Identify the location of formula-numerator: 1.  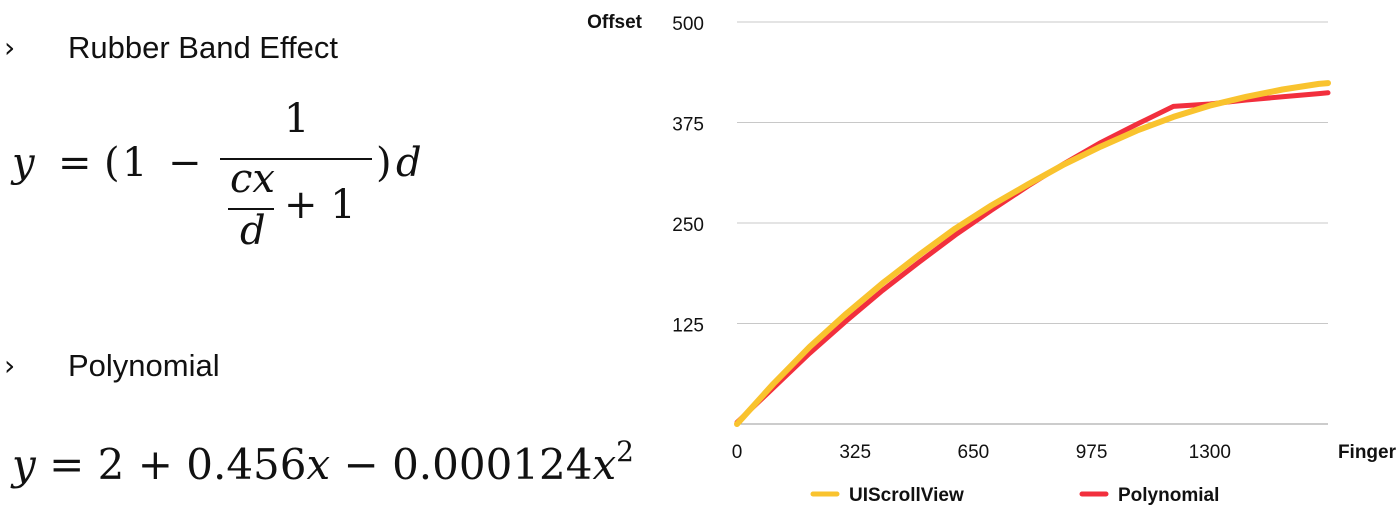
(297, 119).